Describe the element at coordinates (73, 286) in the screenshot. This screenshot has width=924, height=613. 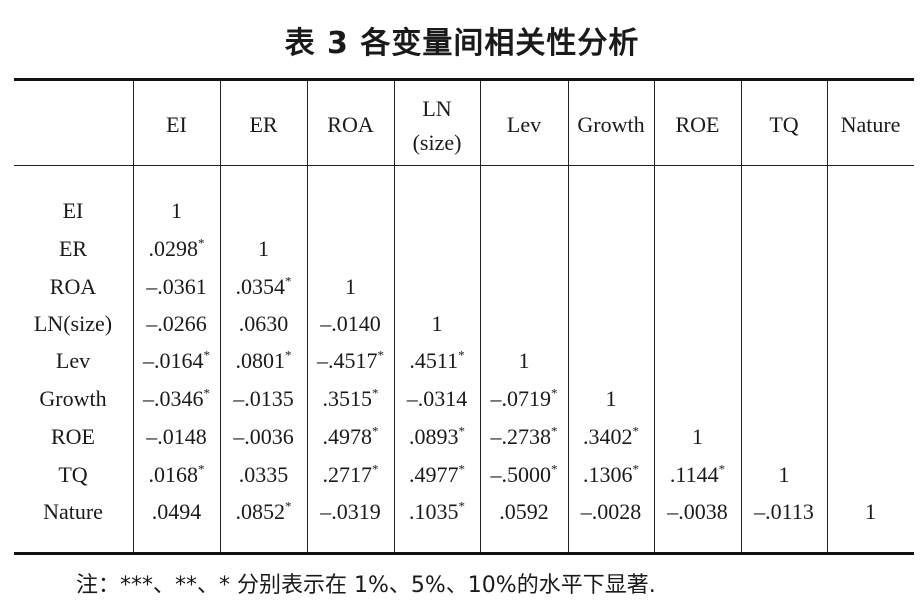
I see `row-label: ROA` at that location.